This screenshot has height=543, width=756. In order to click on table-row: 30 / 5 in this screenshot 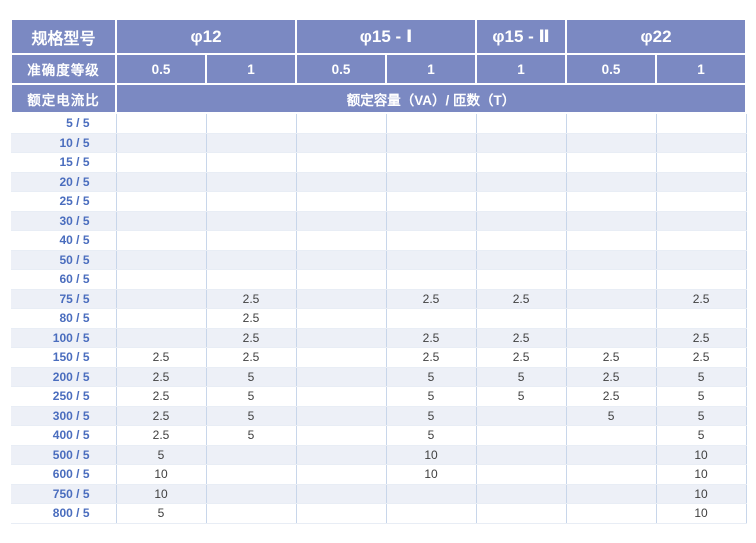, I will do `click(379, 221)`.